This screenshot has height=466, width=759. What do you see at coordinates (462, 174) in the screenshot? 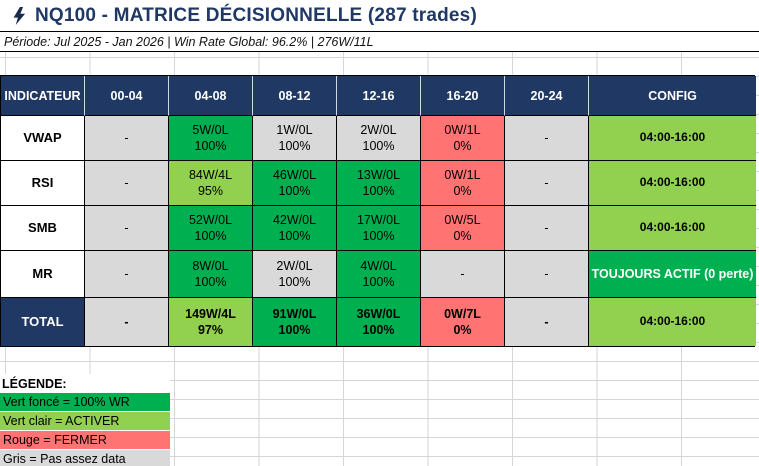
I see `cell-winloss-text: 0W/1L` at bounding box center [462, 174].